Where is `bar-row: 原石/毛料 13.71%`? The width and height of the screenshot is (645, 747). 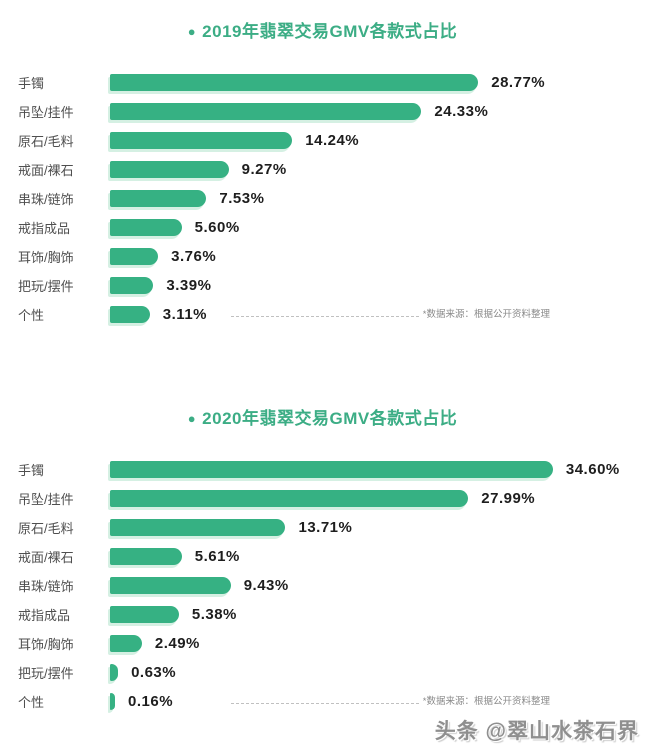
bar-row: 原石/毛料 13.71% is located at coordinates (331, 527).